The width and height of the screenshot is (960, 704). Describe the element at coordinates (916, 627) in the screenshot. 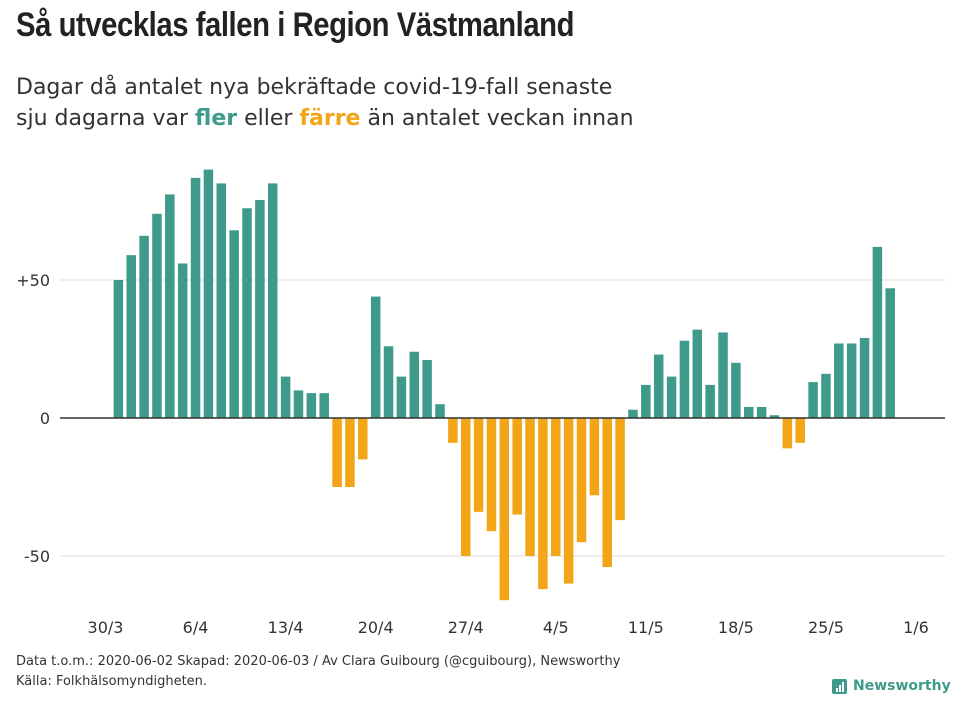

I see `x-tick-label: 1/6` at that location.